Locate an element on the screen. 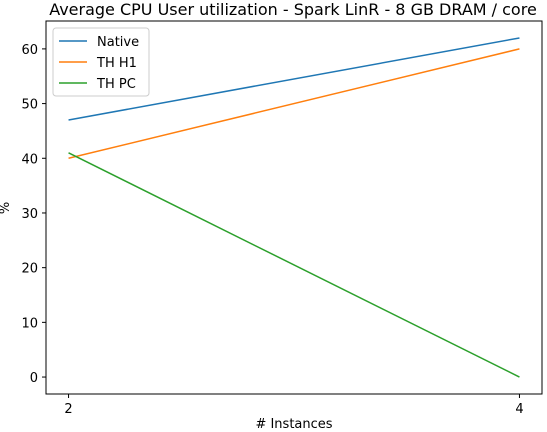 This screenshot has height=432, width=547. y-tick-label: 40 is located at coordinates (29, 159).